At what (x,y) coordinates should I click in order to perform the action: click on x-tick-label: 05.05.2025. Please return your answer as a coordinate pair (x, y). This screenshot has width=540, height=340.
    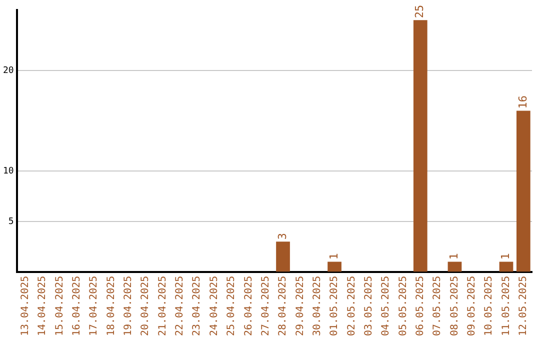
    Looking at the image, I should click on (403, 306).